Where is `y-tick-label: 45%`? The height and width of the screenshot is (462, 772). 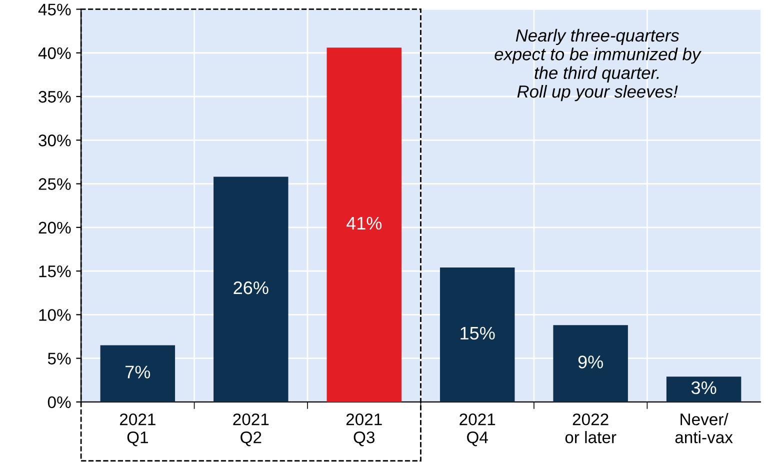 y-tick-label: 45% is located at coordinates (54, 10).